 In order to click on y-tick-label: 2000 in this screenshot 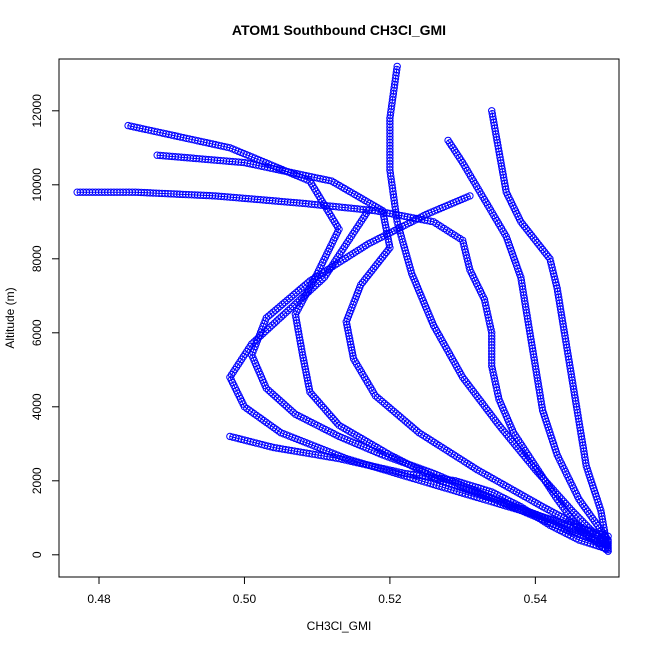, I will do `click(37, 480)`.